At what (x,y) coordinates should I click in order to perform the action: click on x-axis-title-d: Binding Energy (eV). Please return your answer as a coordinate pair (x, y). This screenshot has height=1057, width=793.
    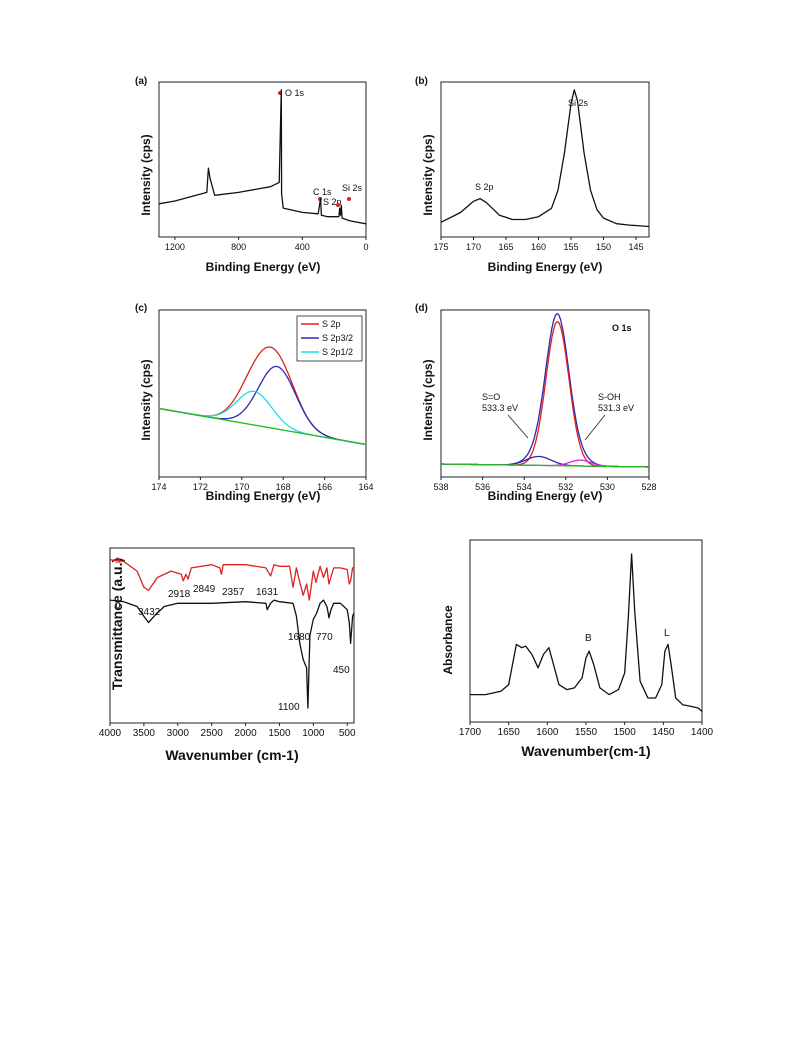
    Looking at the image, I should click on (545, 496).